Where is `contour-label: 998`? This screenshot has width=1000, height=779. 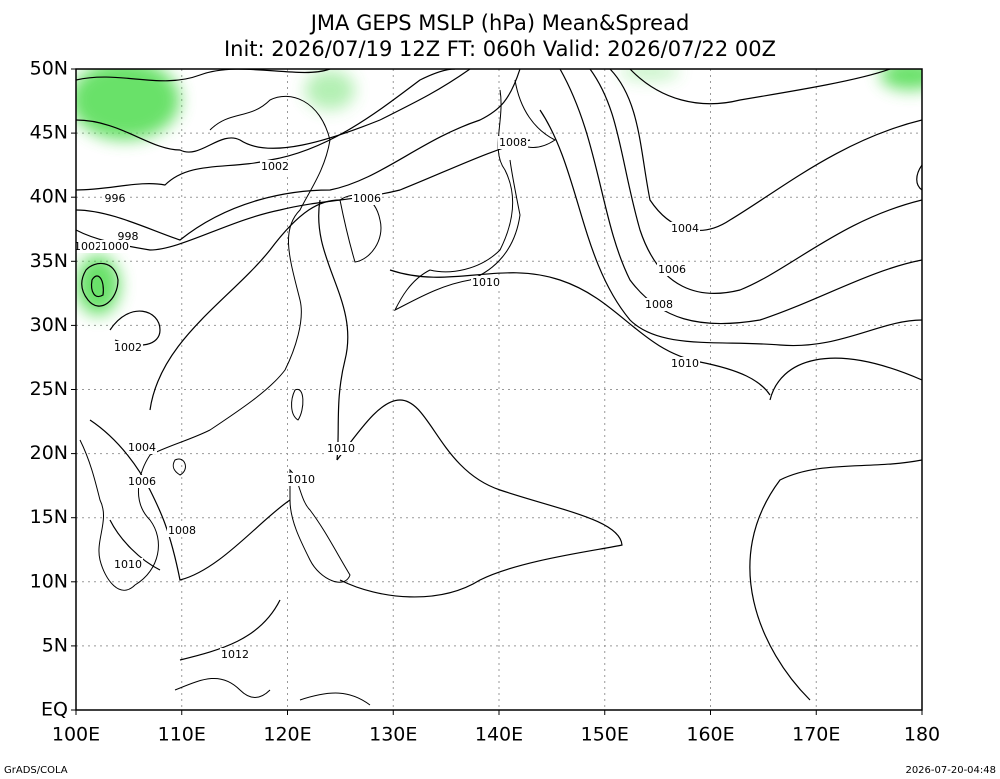
contour-label: 998 is located at coordinates (128, 236).